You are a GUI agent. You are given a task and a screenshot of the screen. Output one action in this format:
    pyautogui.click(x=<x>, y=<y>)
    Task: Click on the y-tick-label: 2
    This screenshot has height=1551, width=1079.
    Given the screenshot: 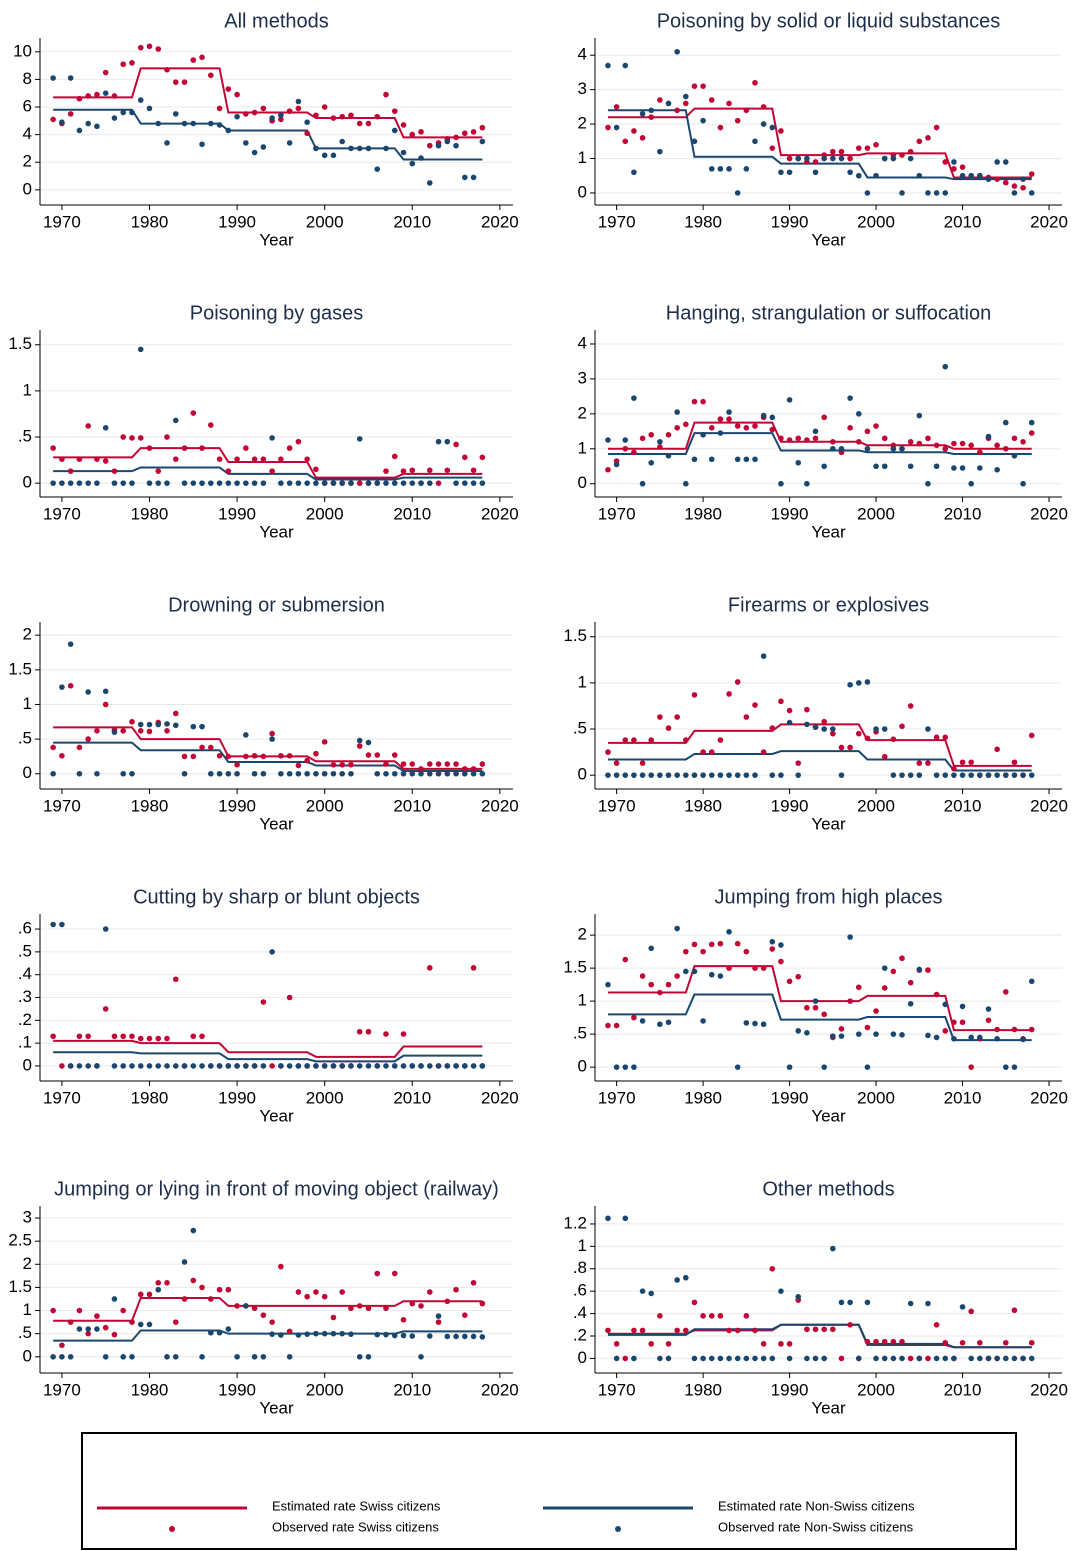 What is the action you would take?
    pyautogui.click(x=582, y=123)
    